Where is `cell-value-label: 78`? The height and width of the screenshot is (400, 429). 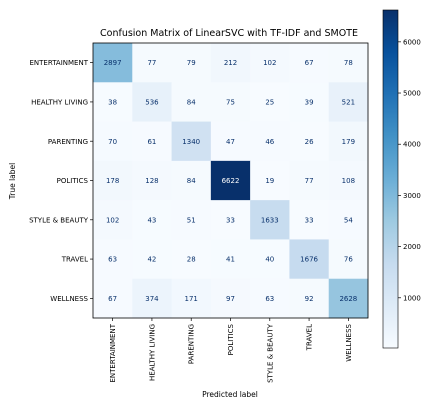 cell-value-label: 78 is located at coordinates (348, 63).